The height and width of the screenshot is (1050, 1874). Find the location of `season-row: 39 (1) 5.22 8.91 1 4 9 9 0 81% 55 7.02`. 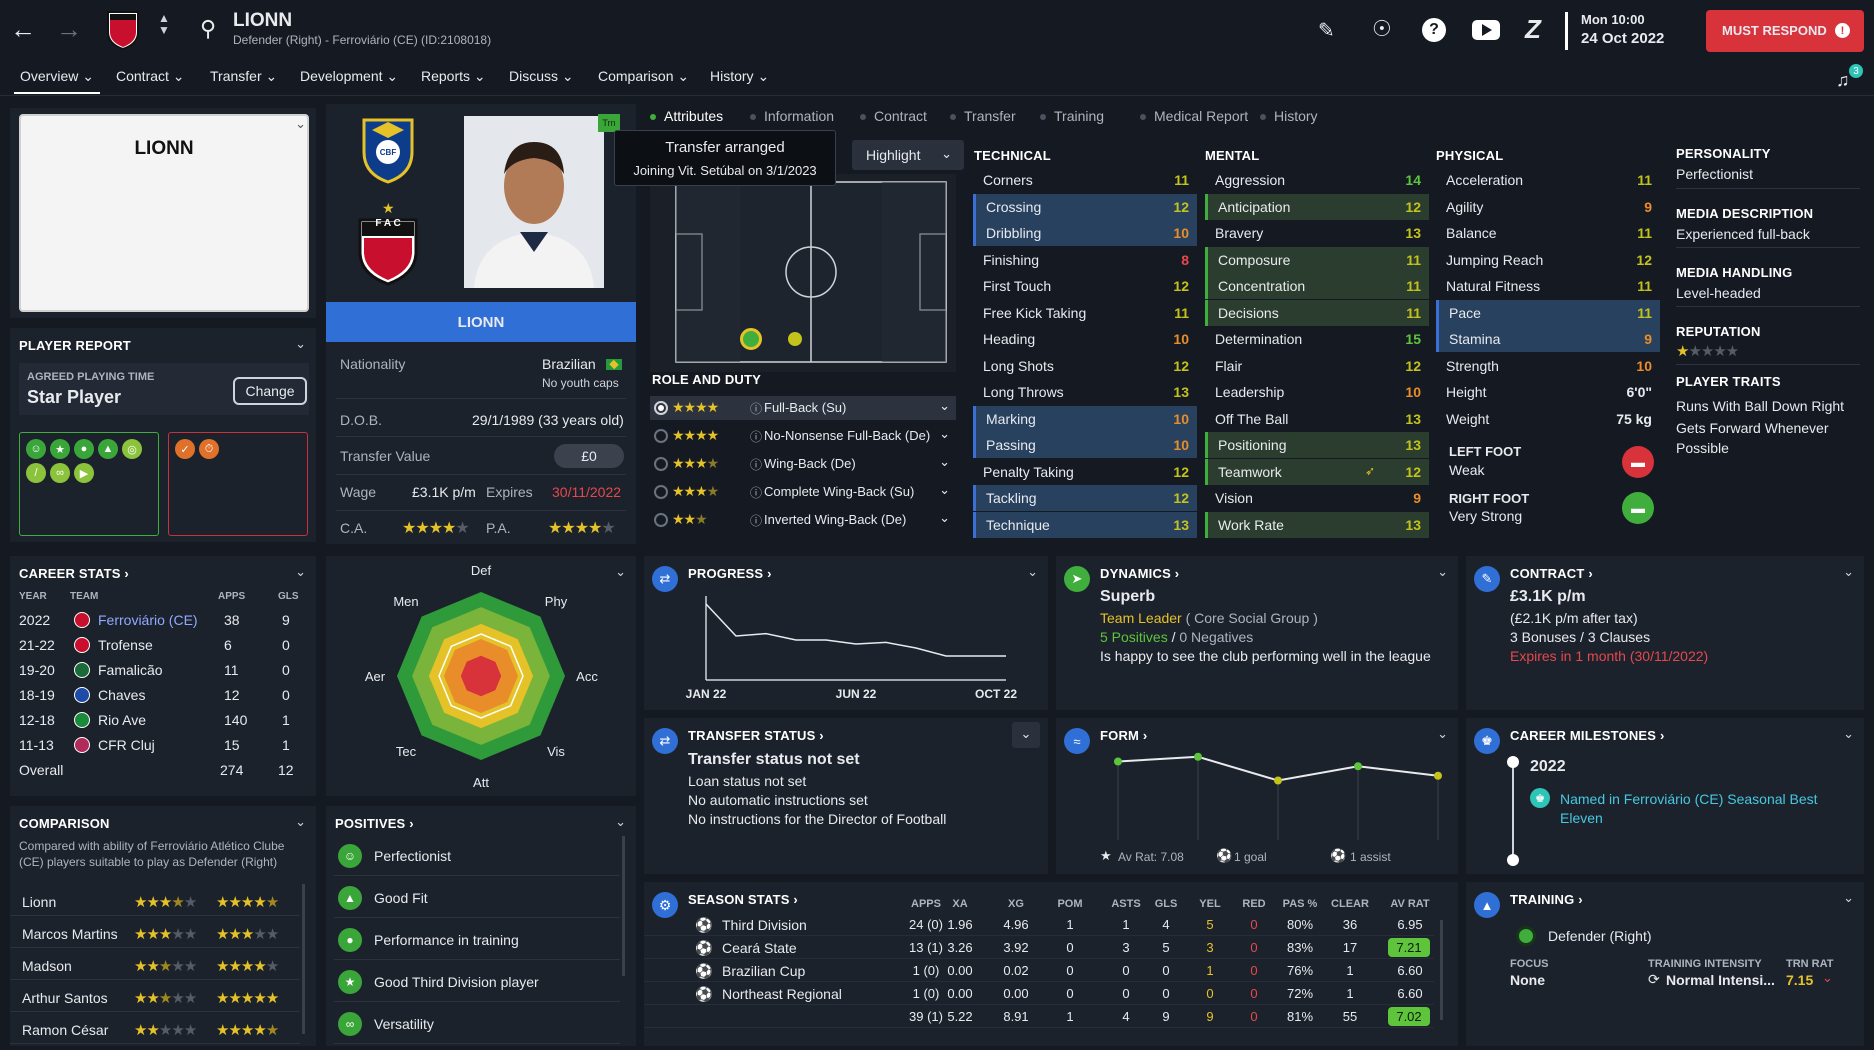

season-row: 39 (1) 5.22 8.91 1 4 9 9 0 81% 55 7.02 is located at coordinates (1039, 1017).